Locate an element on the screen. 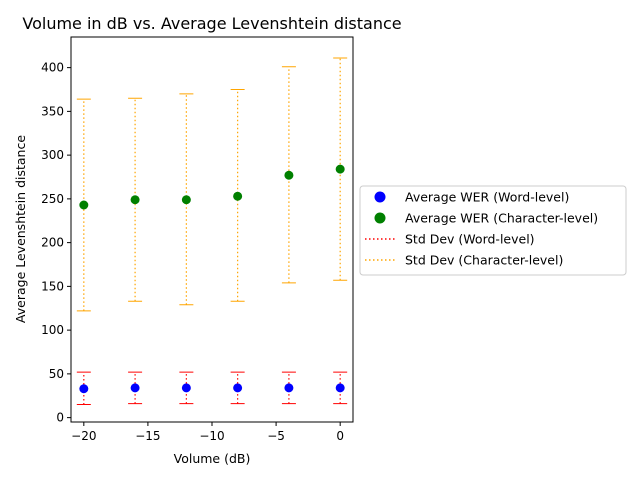 This screenshot has height=480, width=640. y-tick-label: 100 is located at coordinates (52, 330).